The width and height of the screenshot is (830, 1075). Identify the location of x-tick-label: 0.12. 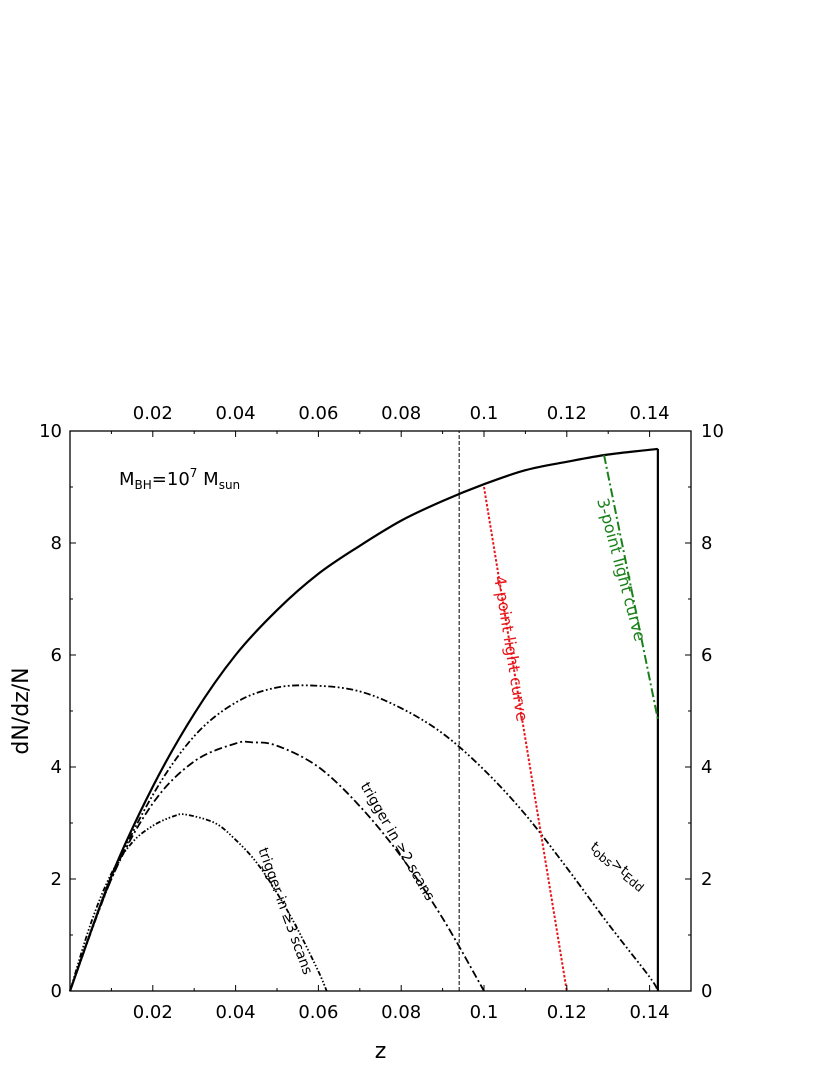
(567, 1012).